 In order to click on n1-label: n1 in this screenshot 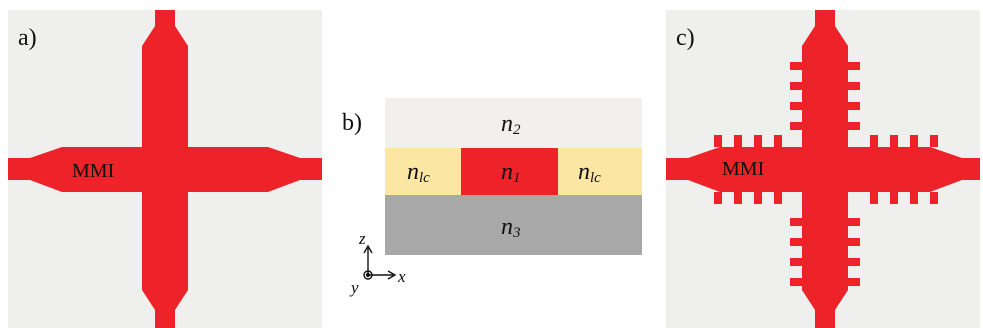, I will do `click(511, 172)`.